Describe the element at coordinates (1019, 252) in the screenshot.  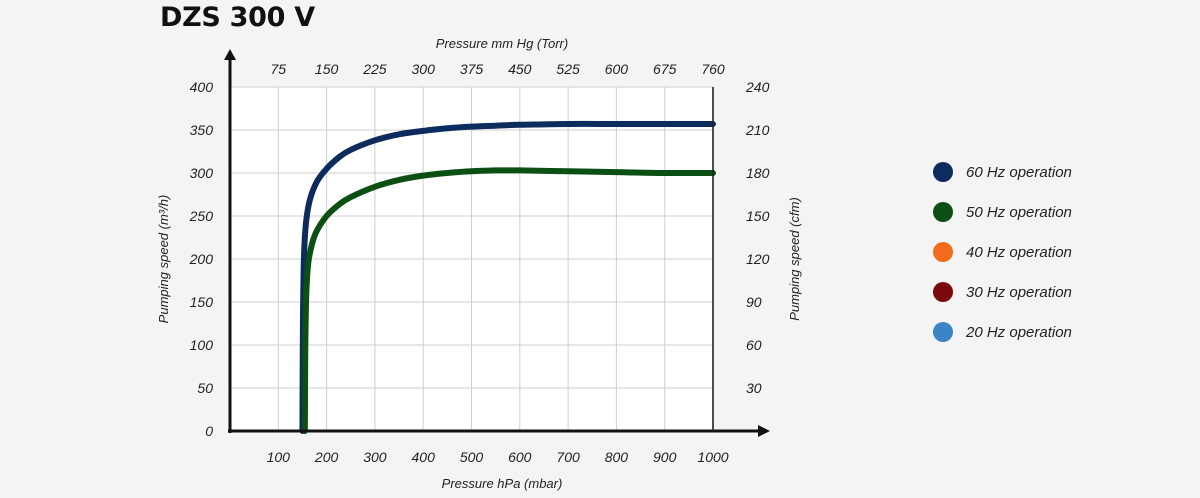
I see `legend-label: 40 Hz operation` at that location.